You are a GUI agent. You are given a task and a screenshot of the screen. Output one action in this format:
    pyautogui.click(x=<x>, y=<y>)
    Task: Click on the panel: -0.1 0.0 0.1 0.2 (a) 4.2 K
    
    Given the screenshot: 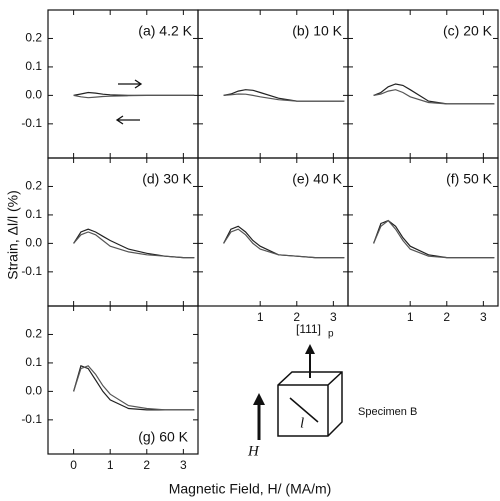 What is the action you would take?
    pyautogui.click(x=110, y=84)
    